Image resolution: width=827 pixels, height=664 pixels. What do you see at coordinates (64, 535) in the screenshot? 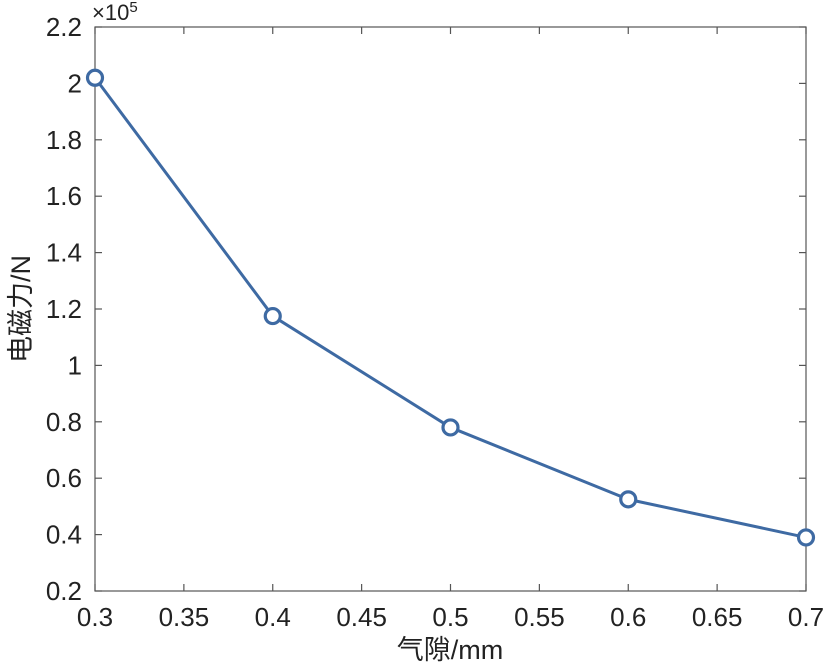
I see `y-tick-label: 0.4` at bounding box center [64, 535].